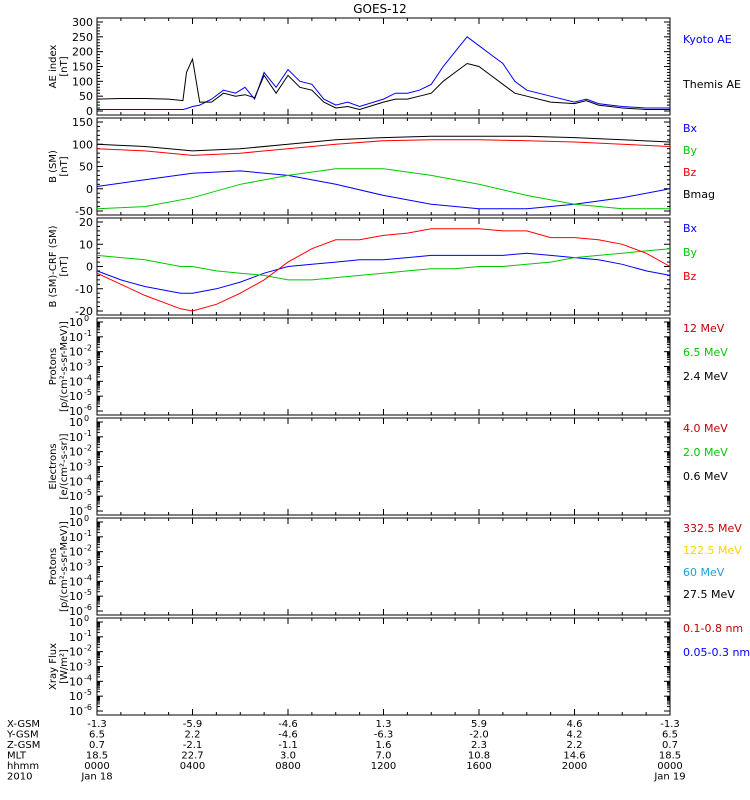 This screenshot has width=750, height=800. What do you see at coordinates (88, 563) in the screenshot?
I see `y-tick-exponent: -3` at bounding box center [88, 563].